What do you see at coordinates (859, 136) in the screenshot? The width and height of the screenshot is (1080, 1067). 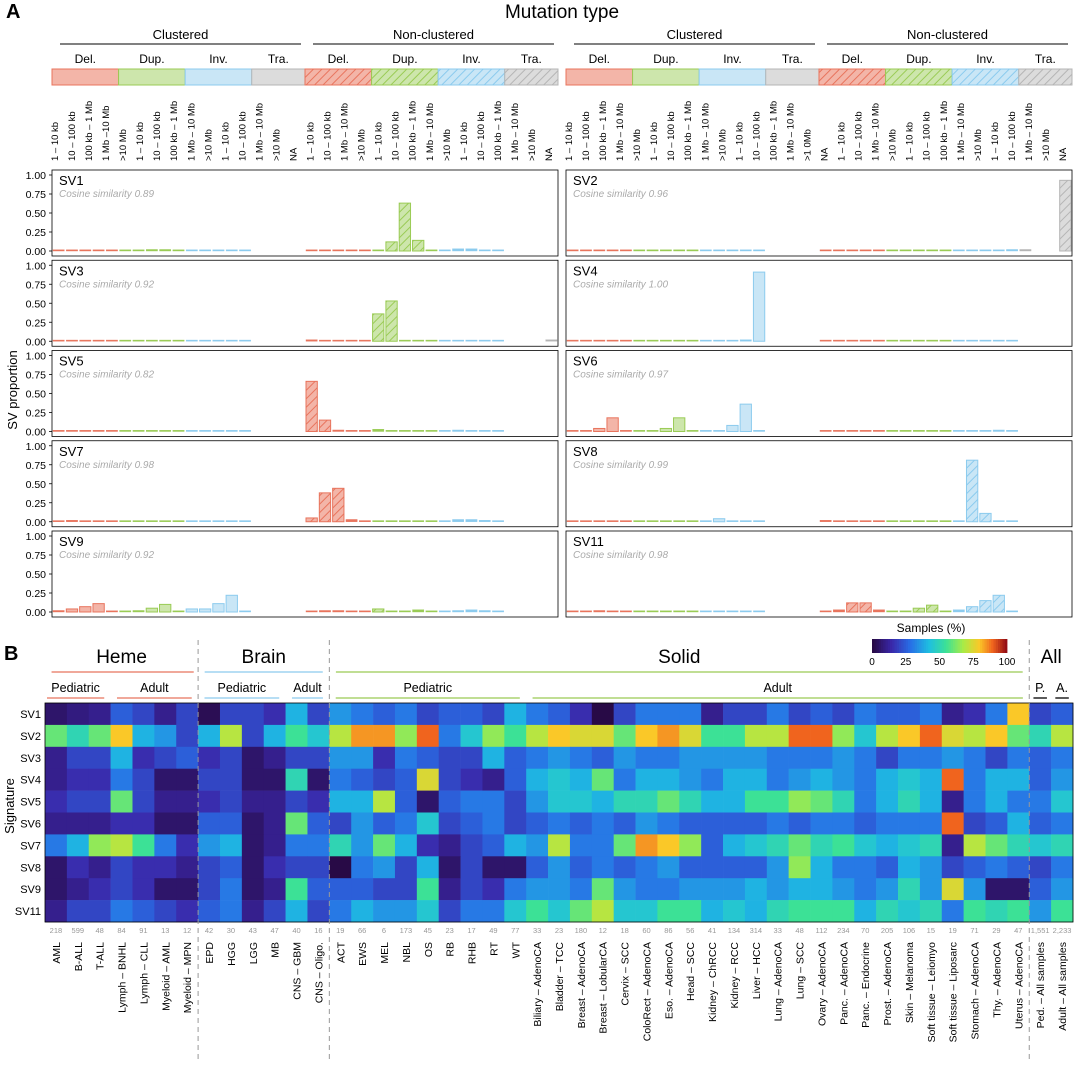 I see `x-tick-label: 10 – 100 kb` at bounding box center [859, 136].